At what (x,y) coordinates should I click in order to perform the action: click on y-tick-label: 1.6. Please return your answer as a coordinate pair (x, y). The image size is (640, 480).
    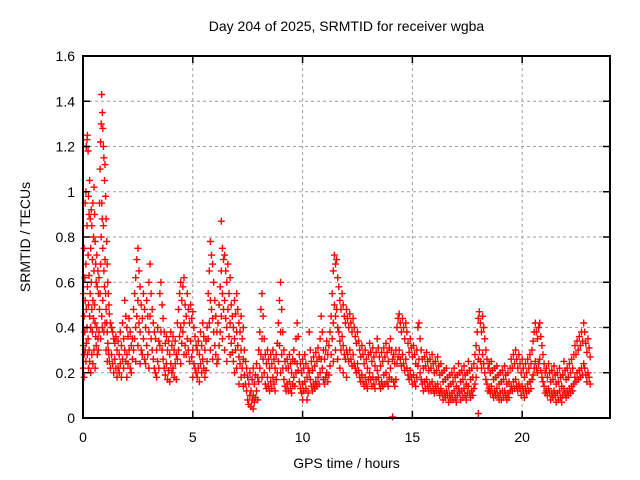
    Looking at the image, I should click on (66, 56).